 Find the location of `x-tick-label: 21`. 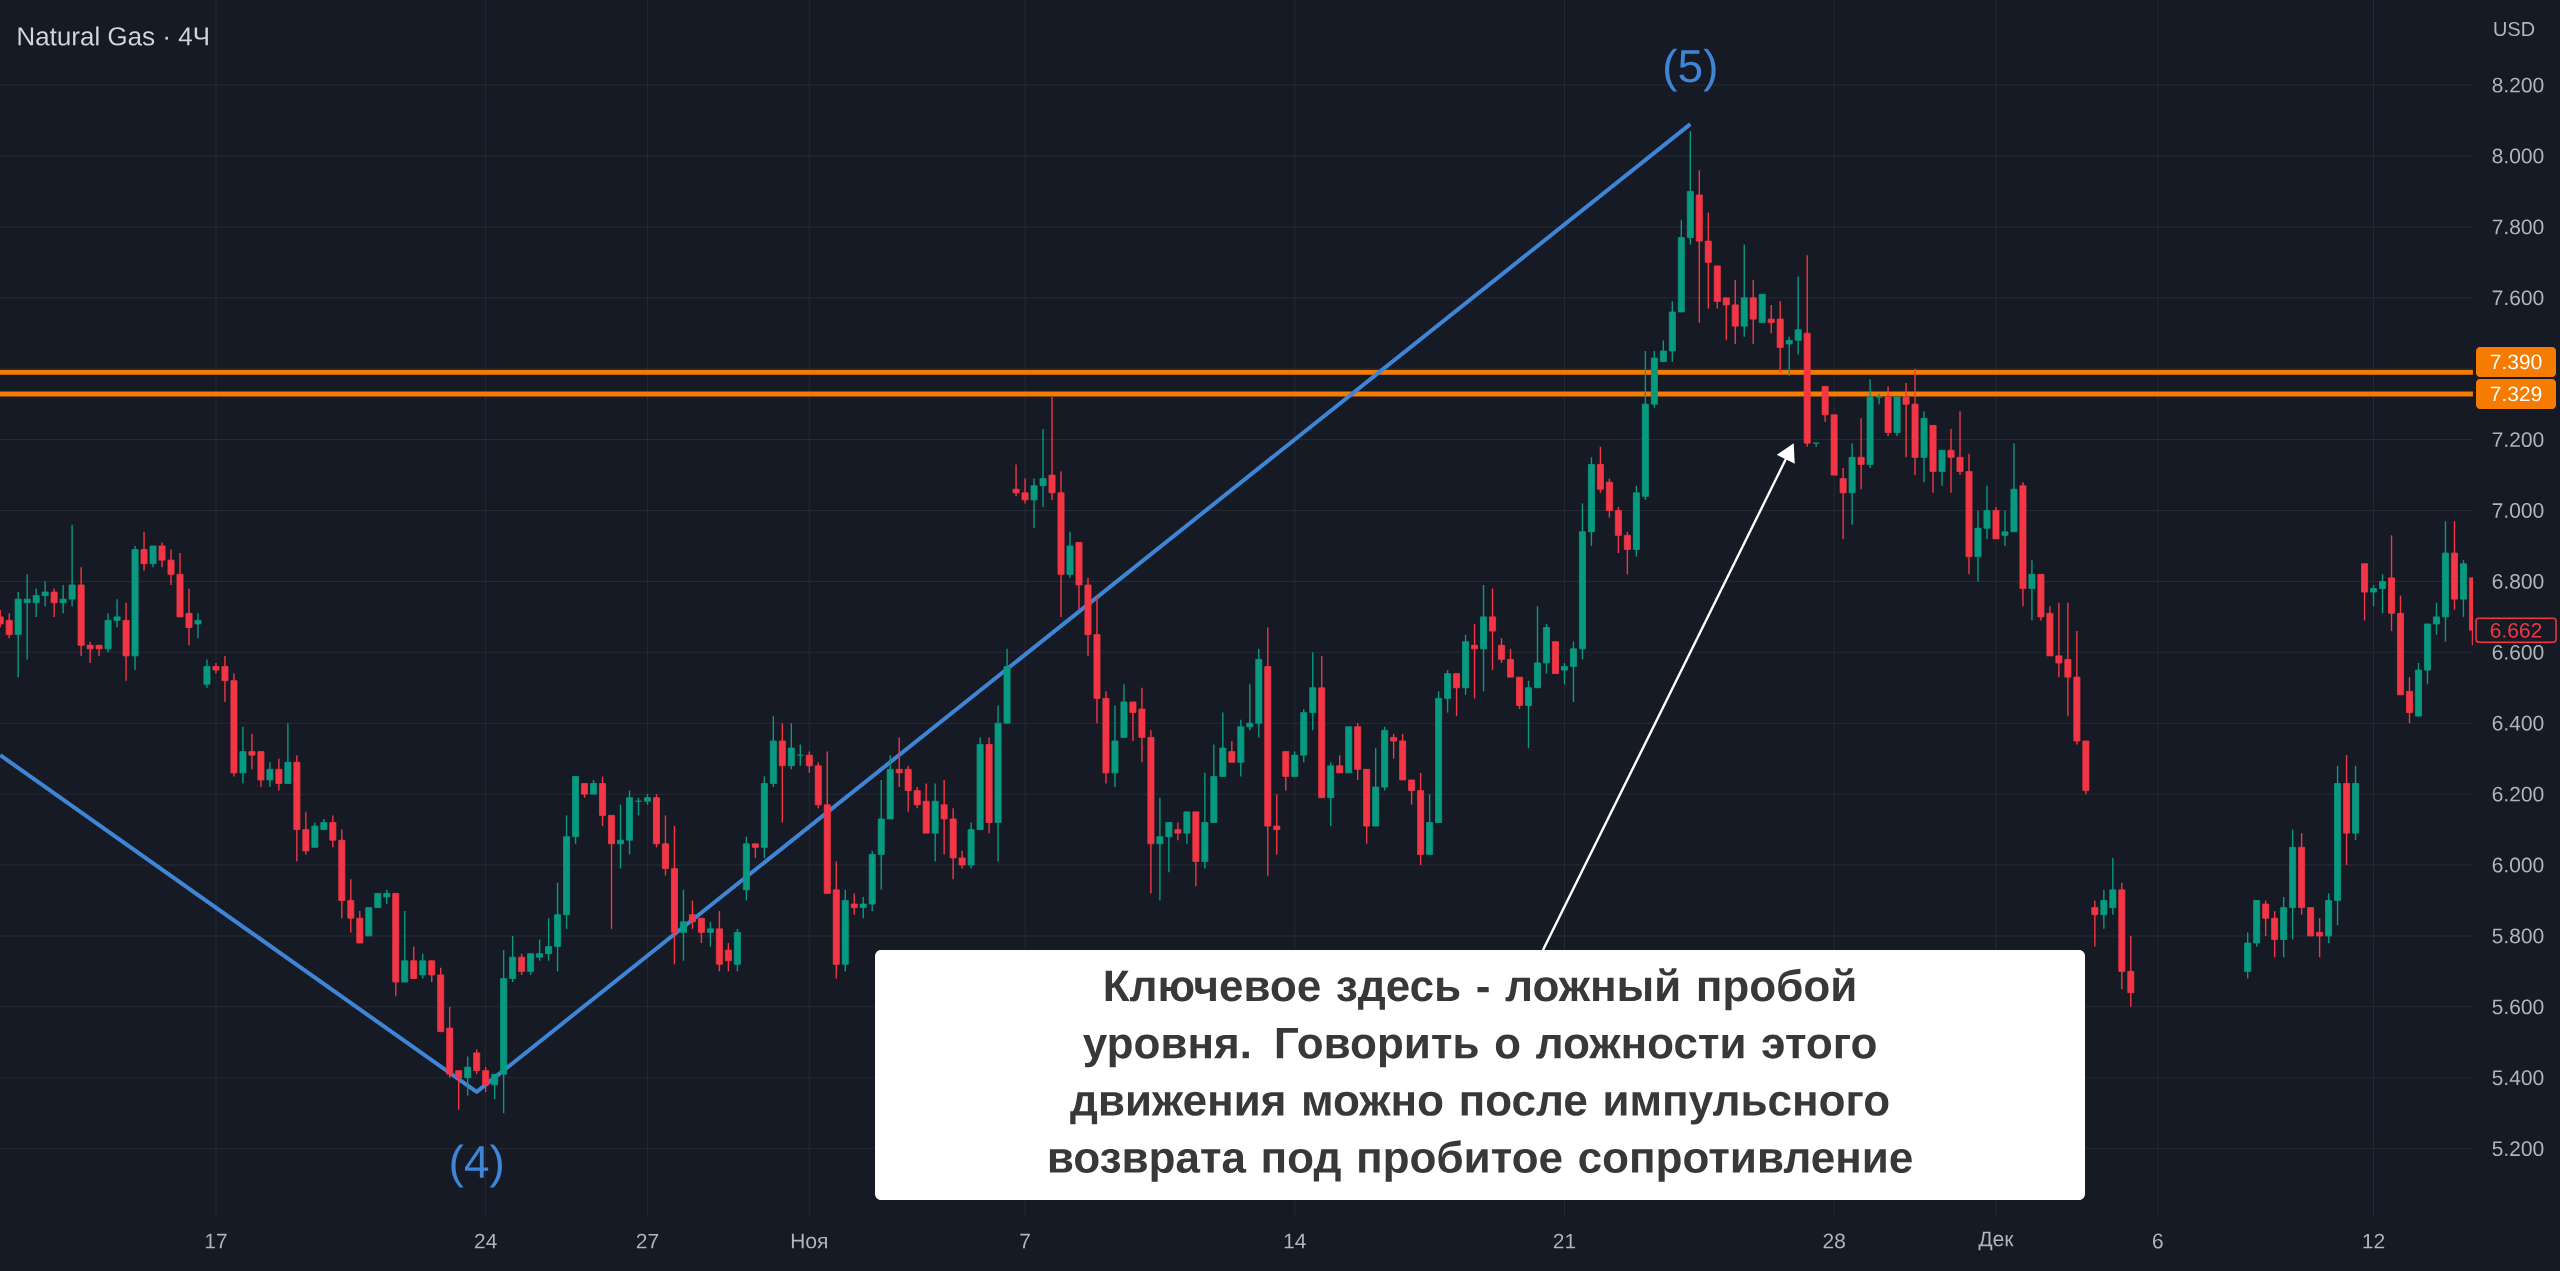

x-tick-label: 21 is located at coordinates (1564, 1241).